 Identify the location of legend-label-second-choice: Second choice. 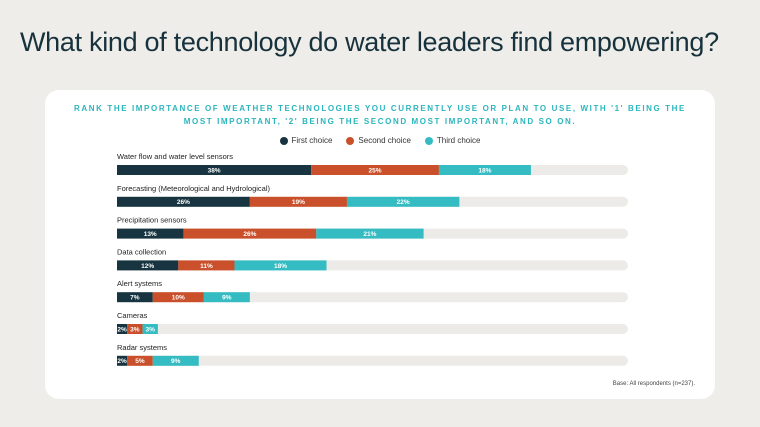
(384, 140).